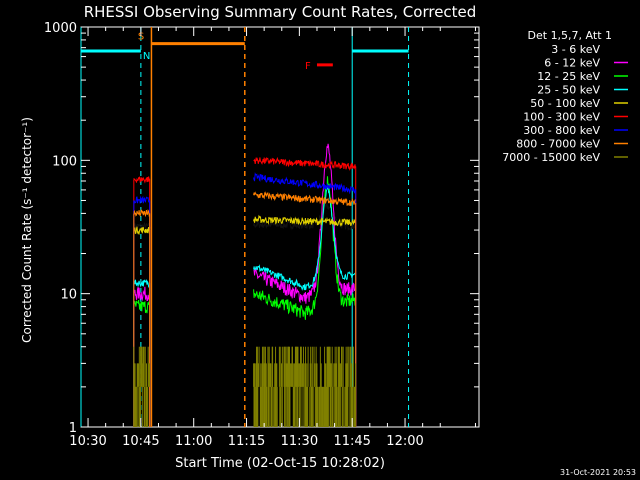  What do you see at coordinates (193, 441) in the screenshot?
I see `x-tick-label: 11:00` at bounding box center [193, 441].